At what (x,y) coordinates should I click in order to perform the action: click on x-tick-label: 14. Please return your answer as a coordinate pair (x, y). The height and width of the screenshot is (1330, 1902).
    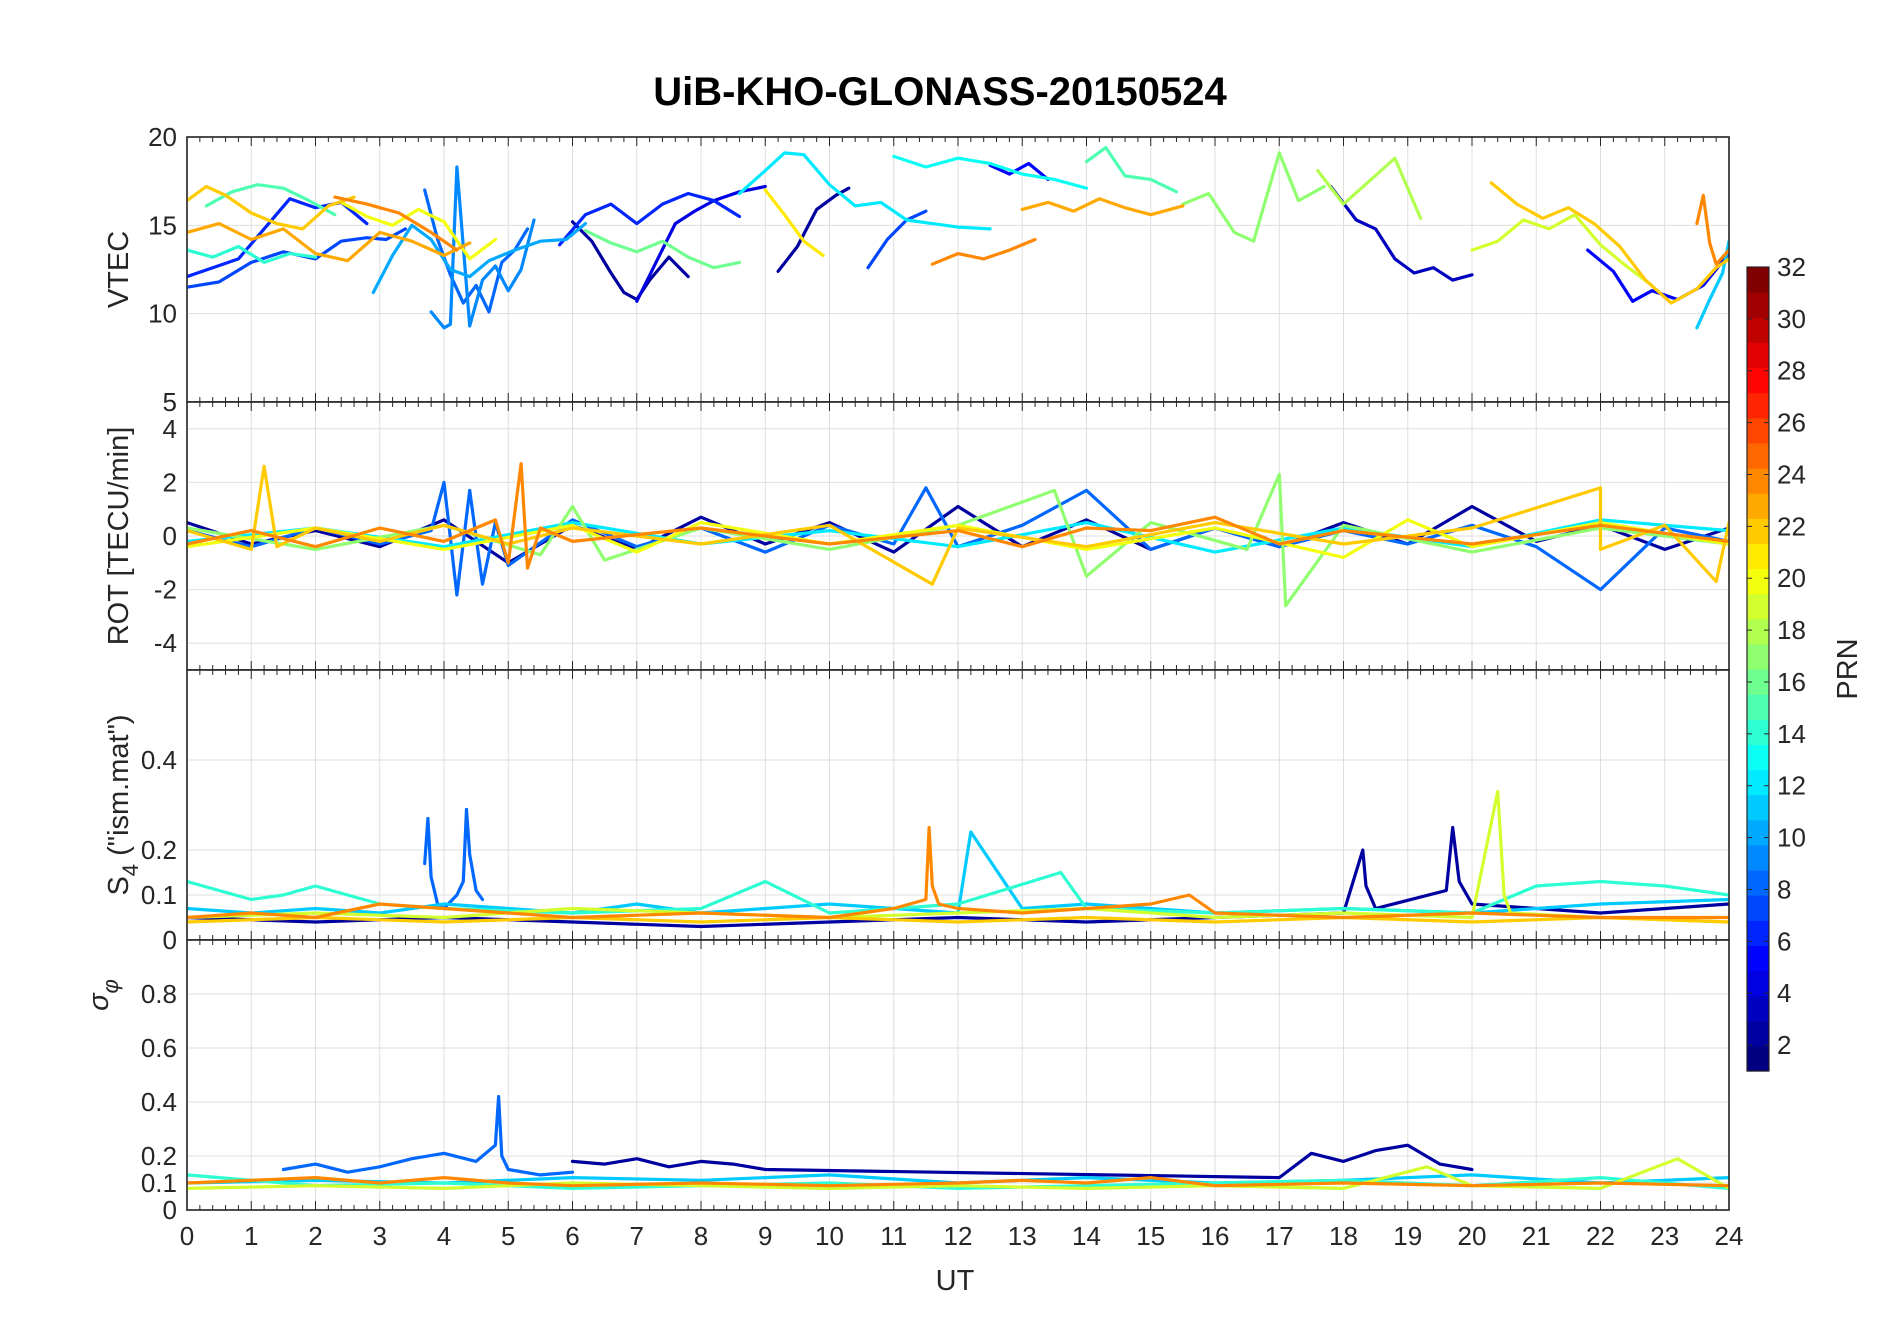
    Looking at the image, I should click on (1086, 1236).